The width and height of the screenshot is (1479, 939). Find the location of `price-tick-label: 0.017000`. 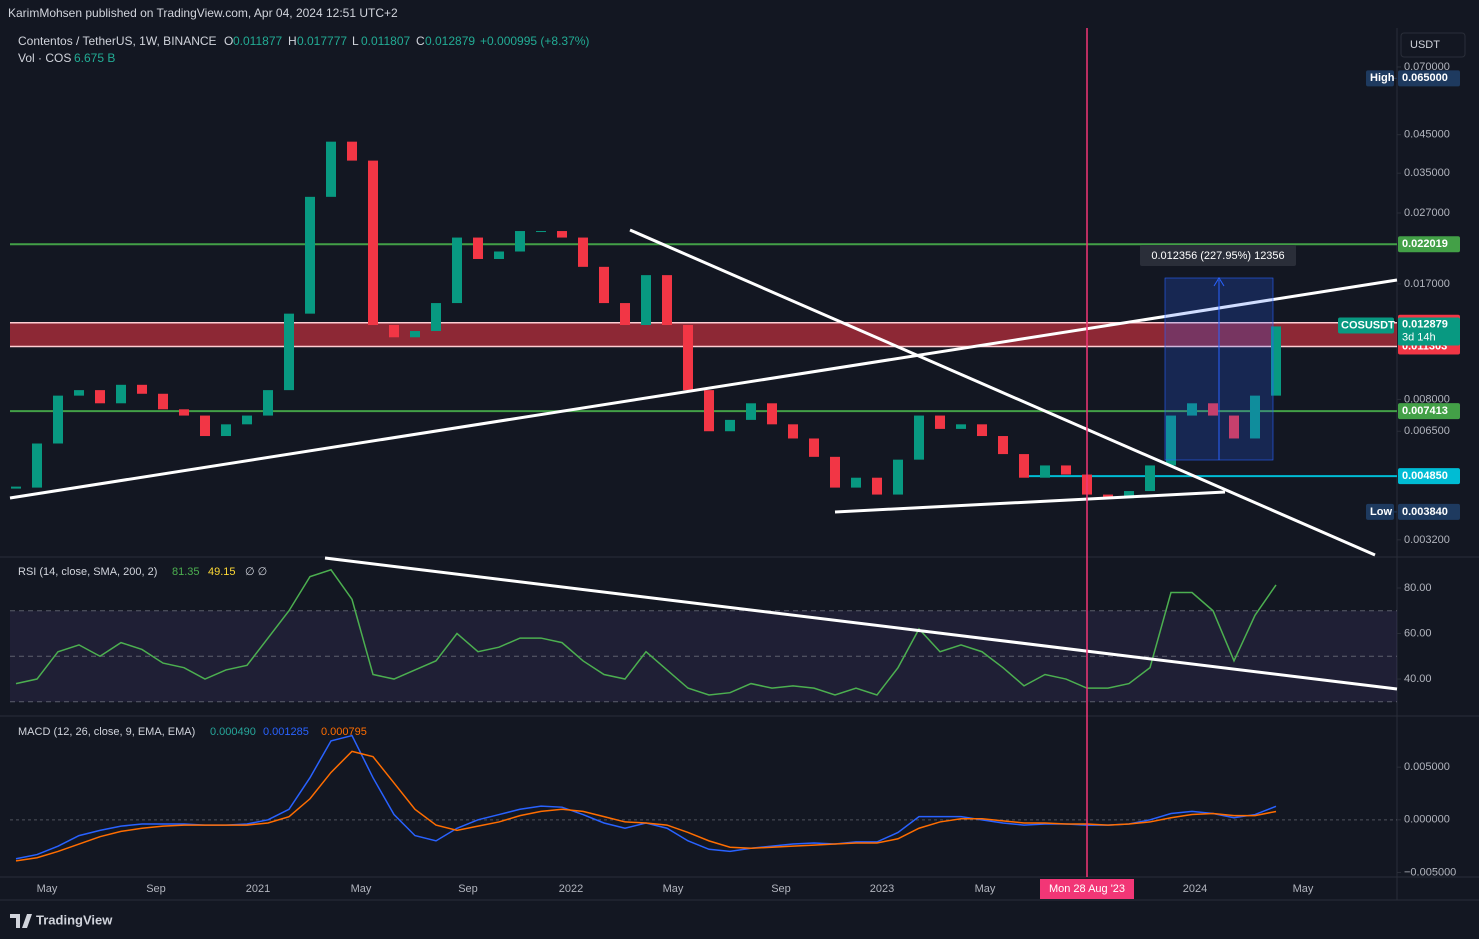

price-tick-label: 0.017000 is located at coordinates (1427, 284).